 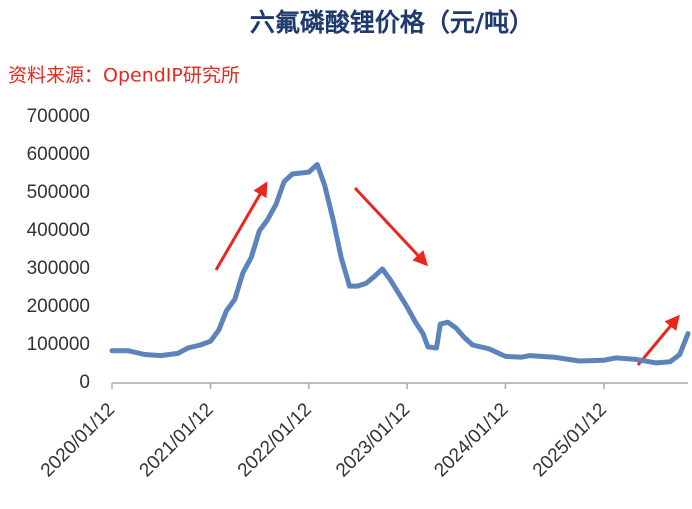 What do you see at coordinates (177, 440) in the screenshot?
I see `x-tick-label: 2021/01/12` at bounding box center [177, 440].